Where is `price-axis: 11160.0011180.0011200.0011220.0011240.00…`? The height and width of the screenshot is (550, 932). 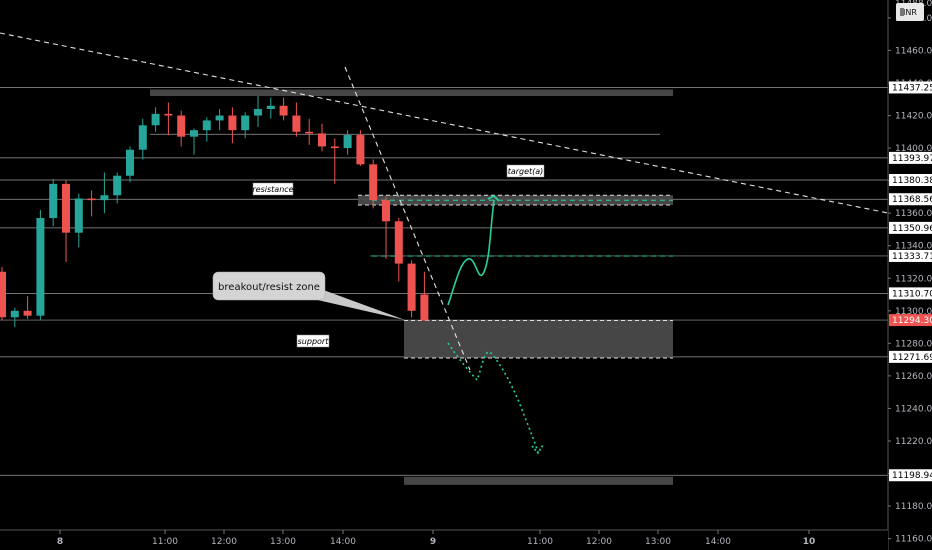
price-axis: 11160.0011180.0011200.0011220.0011240.00… is located at coordinates (909, 275).